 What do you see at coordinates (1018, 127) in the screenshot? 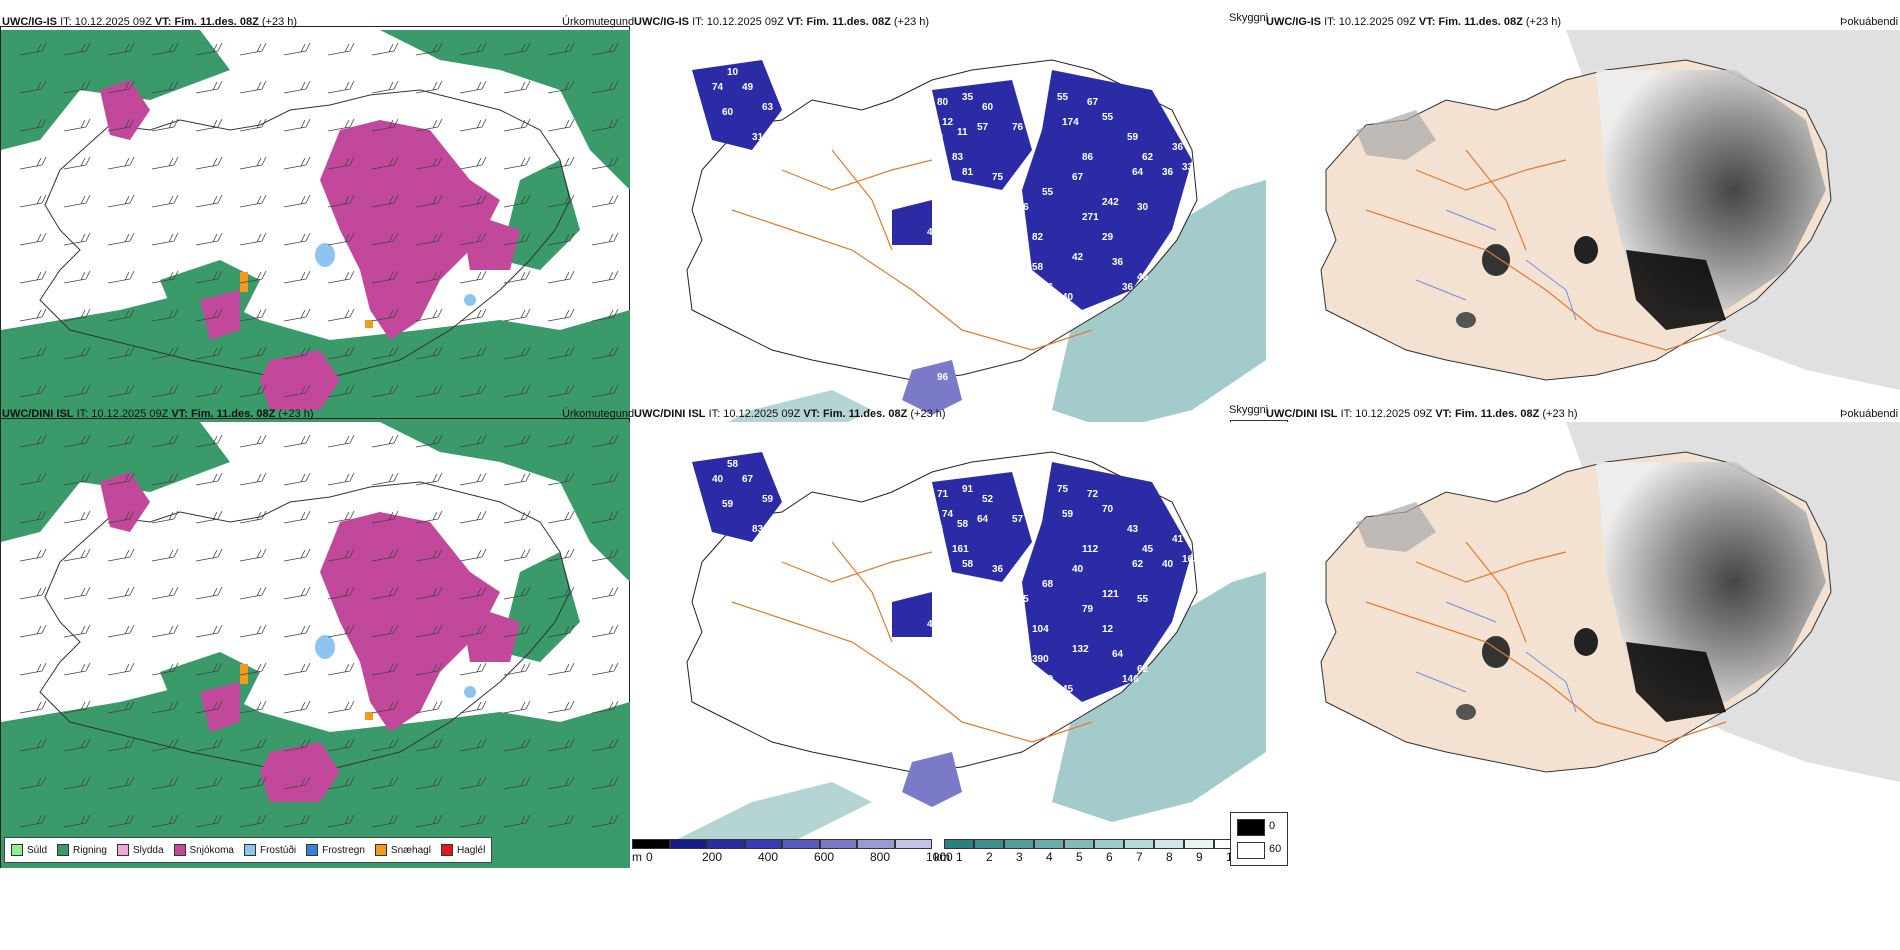
I see `ceiling-label: 76` at bounding box center [1018, 127].